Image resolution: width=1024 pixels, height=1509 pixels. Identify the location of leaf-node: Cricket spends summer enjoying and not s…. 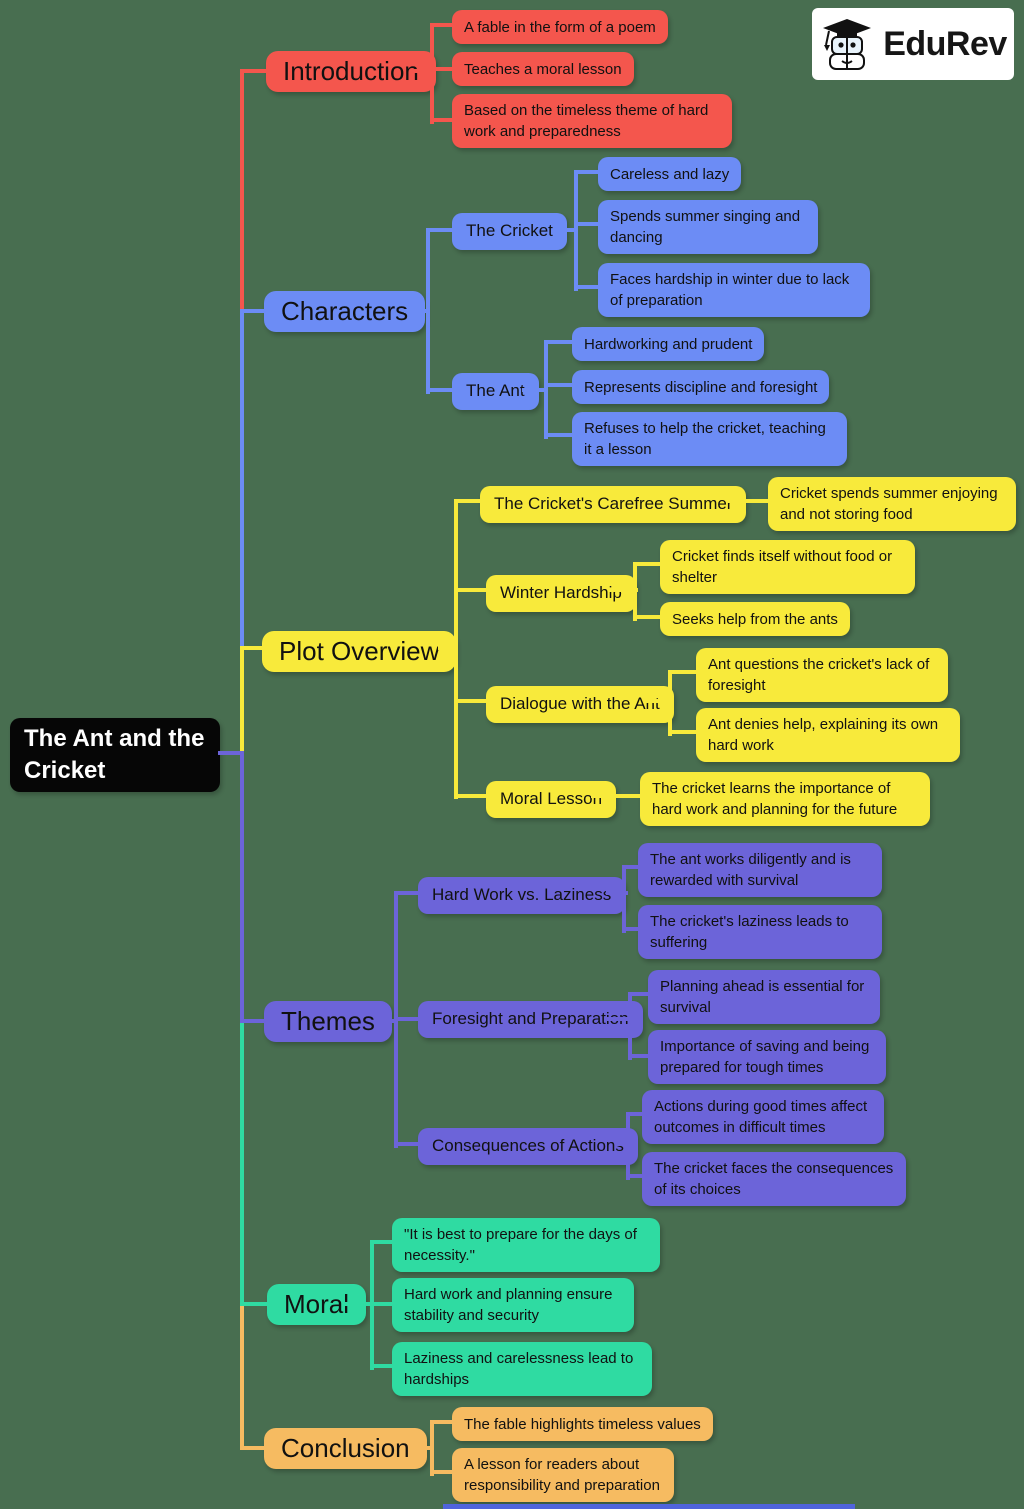
(892, 504).